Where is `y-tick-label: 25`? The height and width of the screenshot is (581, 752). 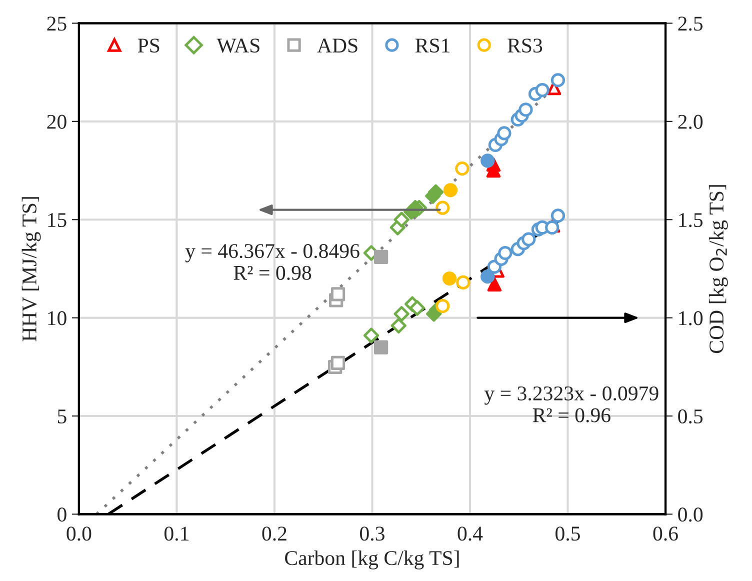 y-tick-label: 25 is located at coordinates (56, 23).